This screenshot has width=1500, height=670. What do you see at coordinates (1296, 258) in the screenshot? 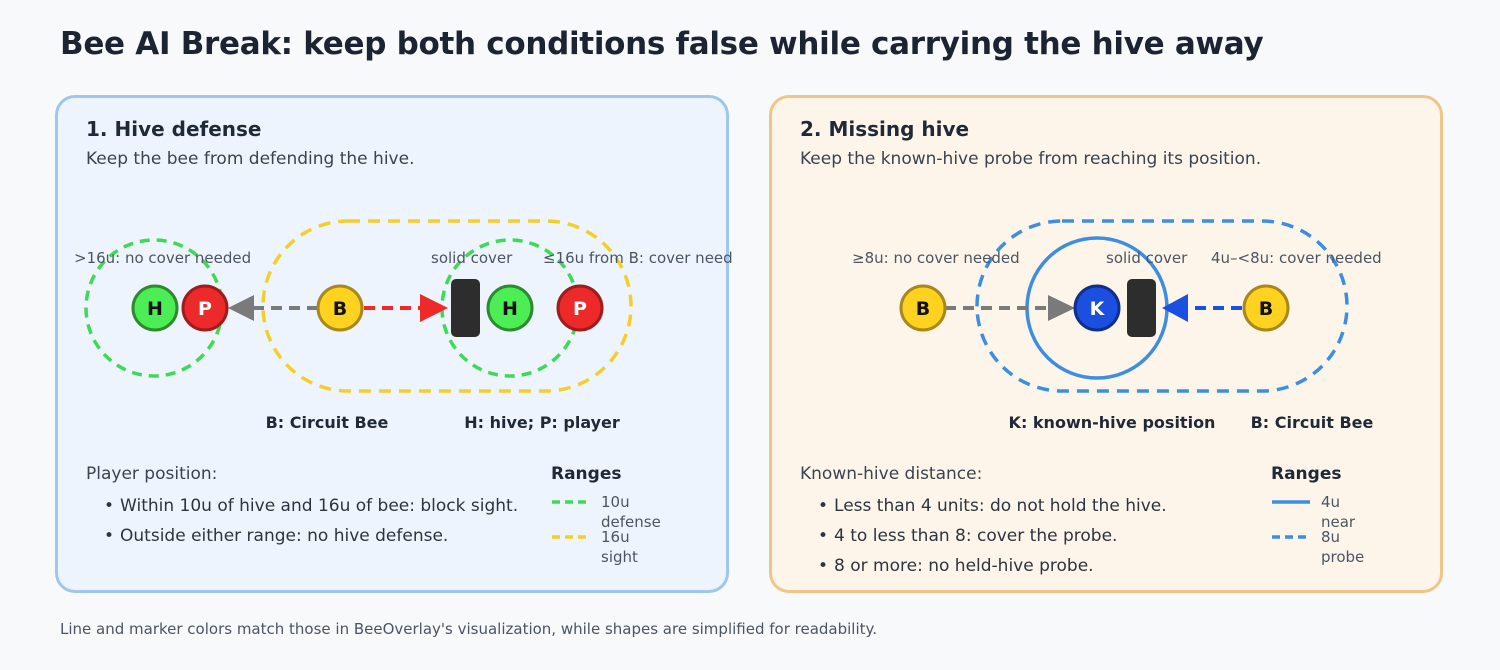
I see `cover-needed-label: 4u–<8u: cover needed` at bounding box center [1296, 258].